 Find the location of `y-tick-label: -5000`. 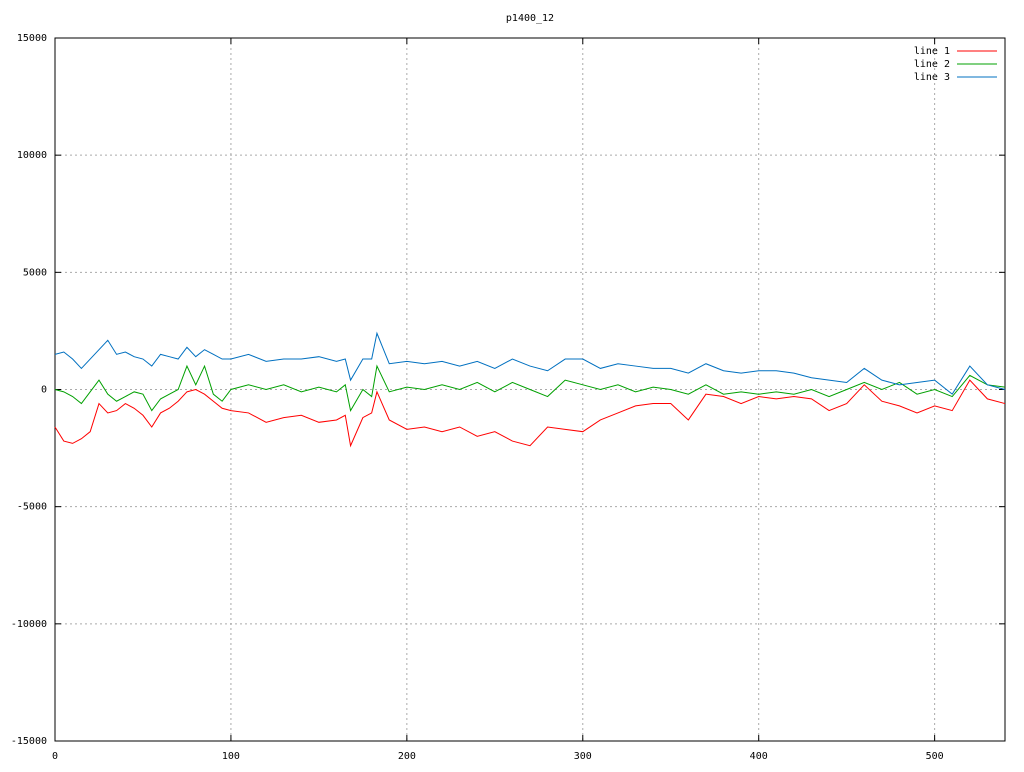

y-tick-label: -5000 is located at coordinates (32, 507).